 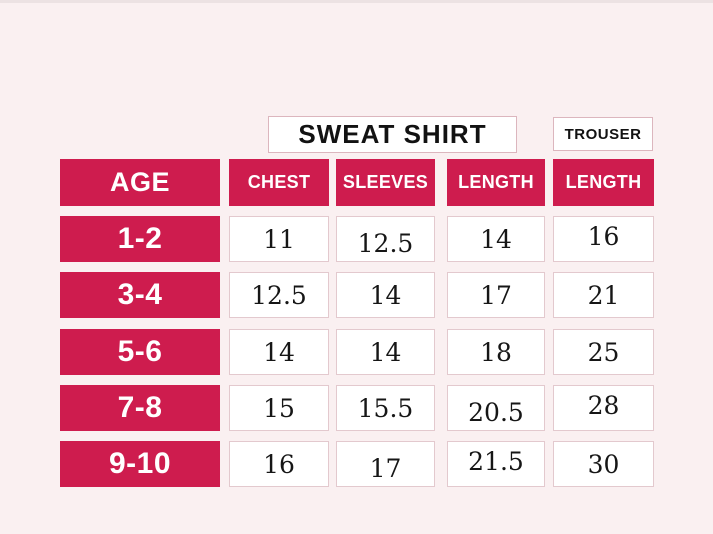 I want to click on row-label-age: 9-10, so click(x=140, y=464).